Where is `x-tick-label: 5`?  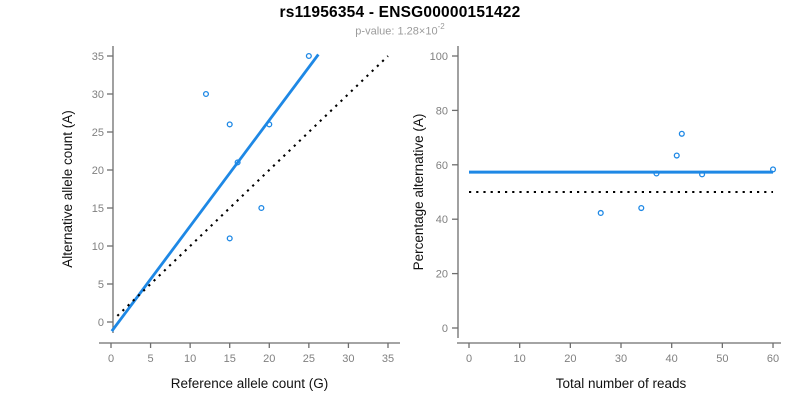 x-tick-label: 5 is located at coordinates (151, 359).